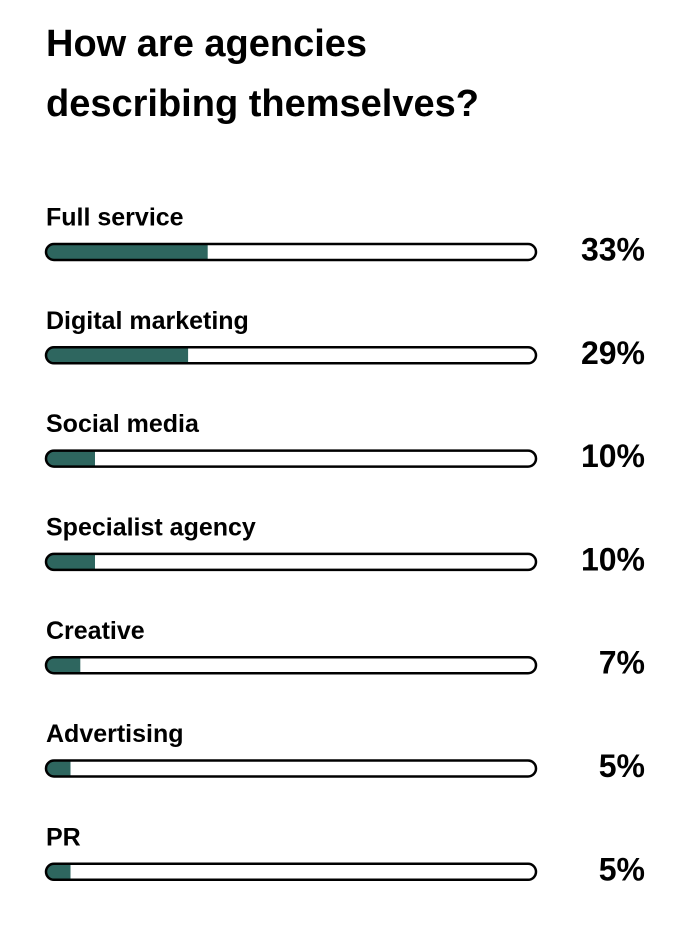 This screenshot has height=942, width=694. Describe the element at coordinates (622, 663) in the screenshot. I see `value-label: 7%` at that location.